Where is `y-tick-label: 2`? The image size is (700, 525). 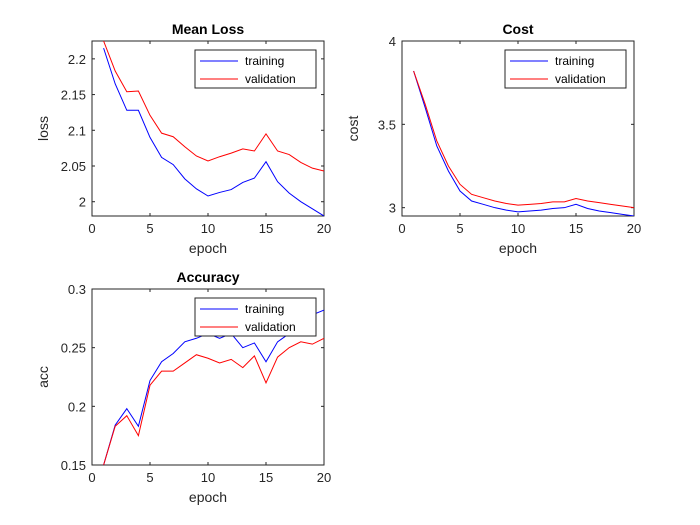
y-tick-label: 2 is located at coordinates (82, 202).